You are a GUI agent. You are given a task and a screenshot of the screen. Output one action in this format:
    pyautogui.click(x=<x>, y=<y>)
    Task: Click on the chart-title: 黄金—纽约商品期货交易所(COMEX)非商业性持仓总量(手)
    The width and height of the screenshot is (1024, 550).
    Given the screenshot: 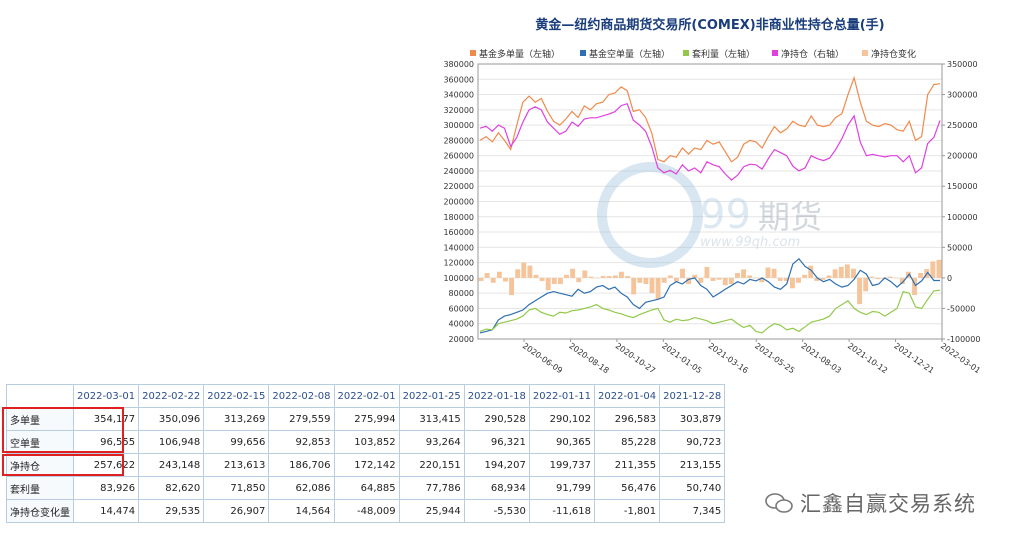 What is the action you would take?
    pyautogui.click(x=710, y=25)
    